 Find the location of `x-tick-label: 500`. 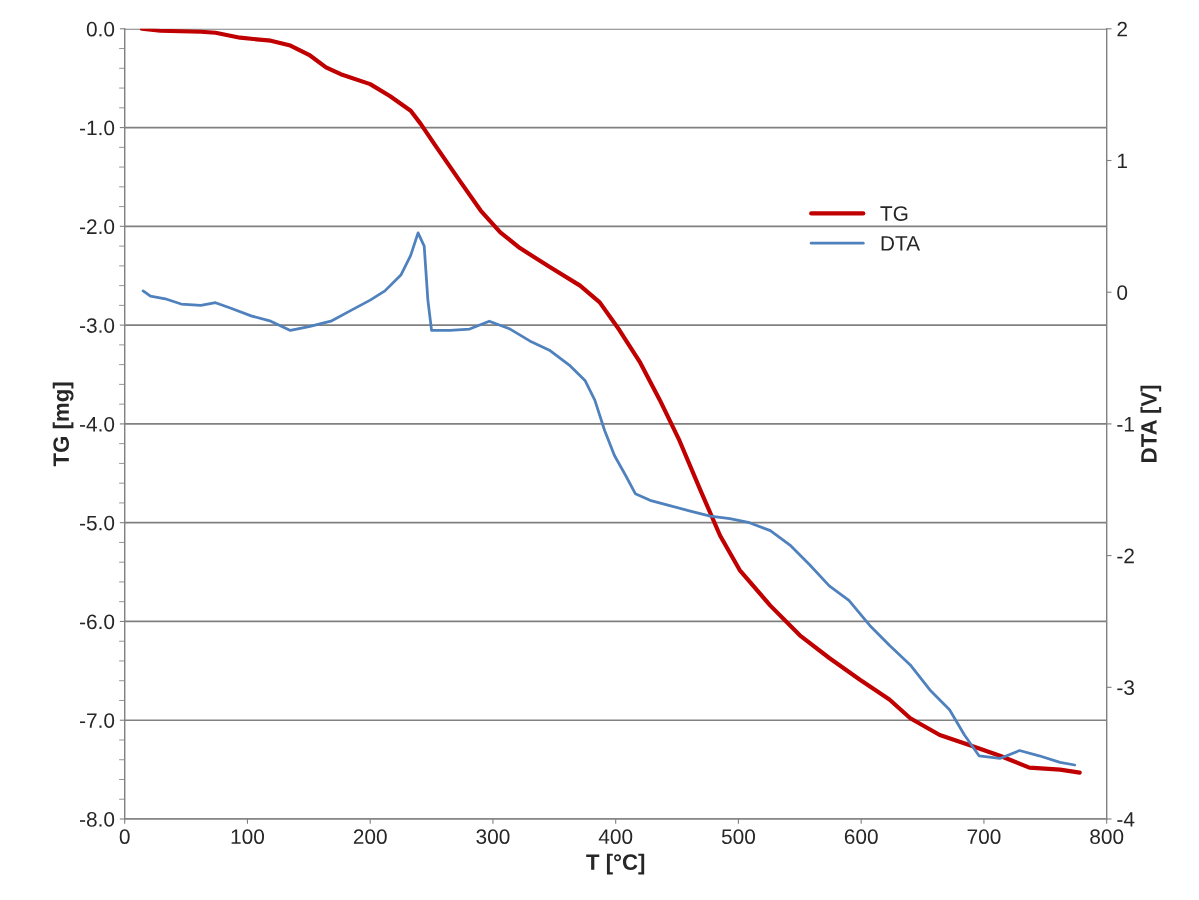

x-tick-label: 500 is located at coordinates (738, 837).